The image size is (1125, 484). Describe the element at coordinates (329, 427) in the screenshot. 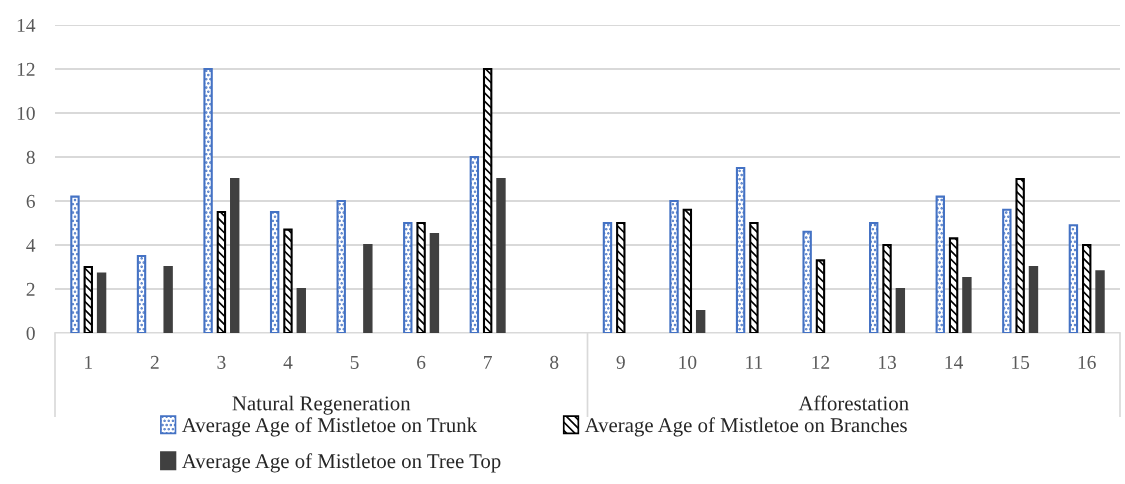

I see `legend-label: Average Age of Mistletoe on Trunk` at that location.